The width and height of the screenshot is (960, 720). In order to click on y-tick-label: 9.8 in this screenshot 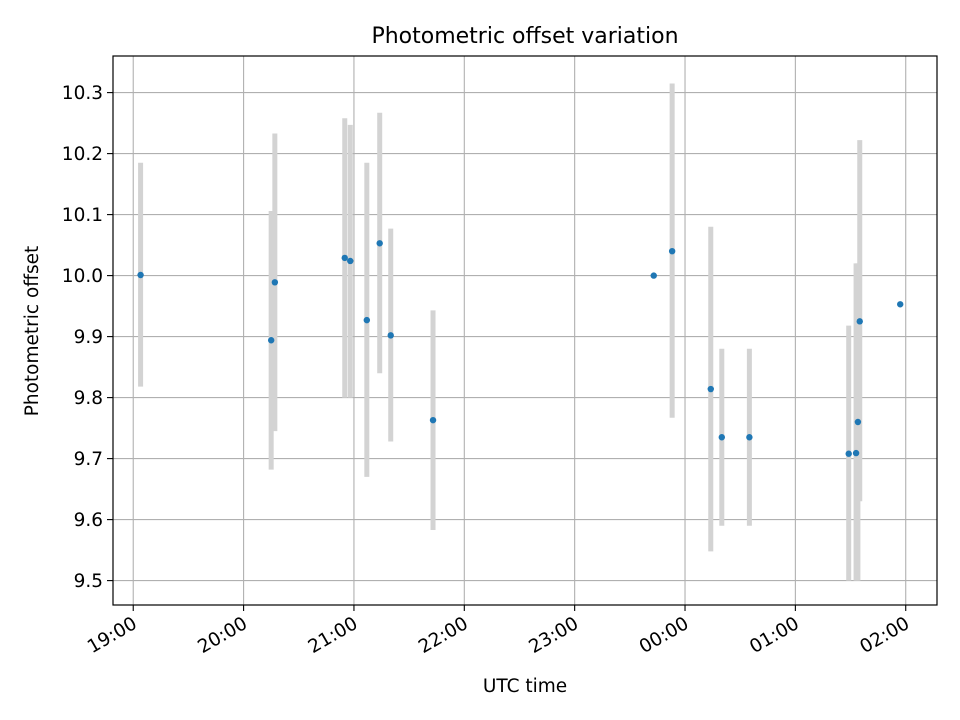, I will do `click(88, 398)`.